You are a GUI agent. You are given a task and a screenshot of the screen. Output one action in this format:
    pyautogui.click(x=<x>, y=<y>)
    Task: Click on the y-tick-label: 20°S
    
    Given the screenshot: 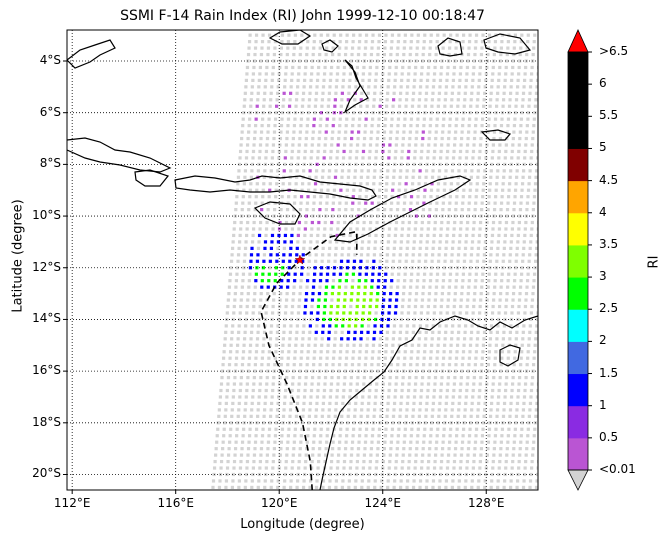 What is the action you would take?
    pyautogui.click(x=46, y=473)
    